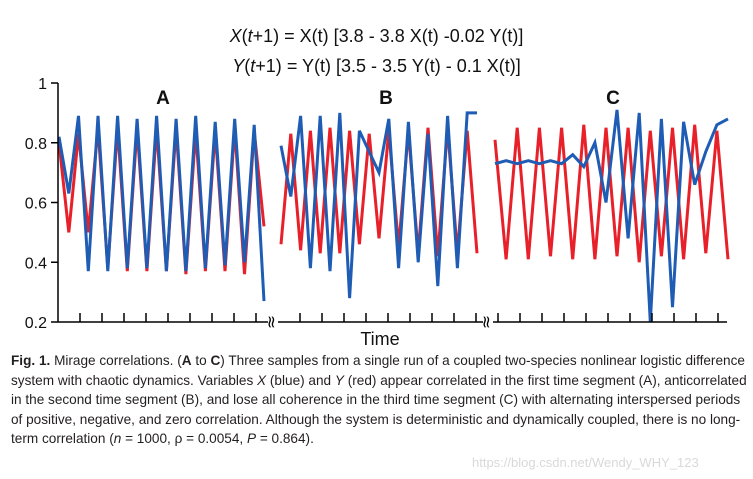  What do you see at coordinates (404, 36) in the screenshot?
I see `eq1-rhs: = X(t) [3.8 - 3.8 X(t) -0.02 Y(t)]` at bounding box center [404, 36].